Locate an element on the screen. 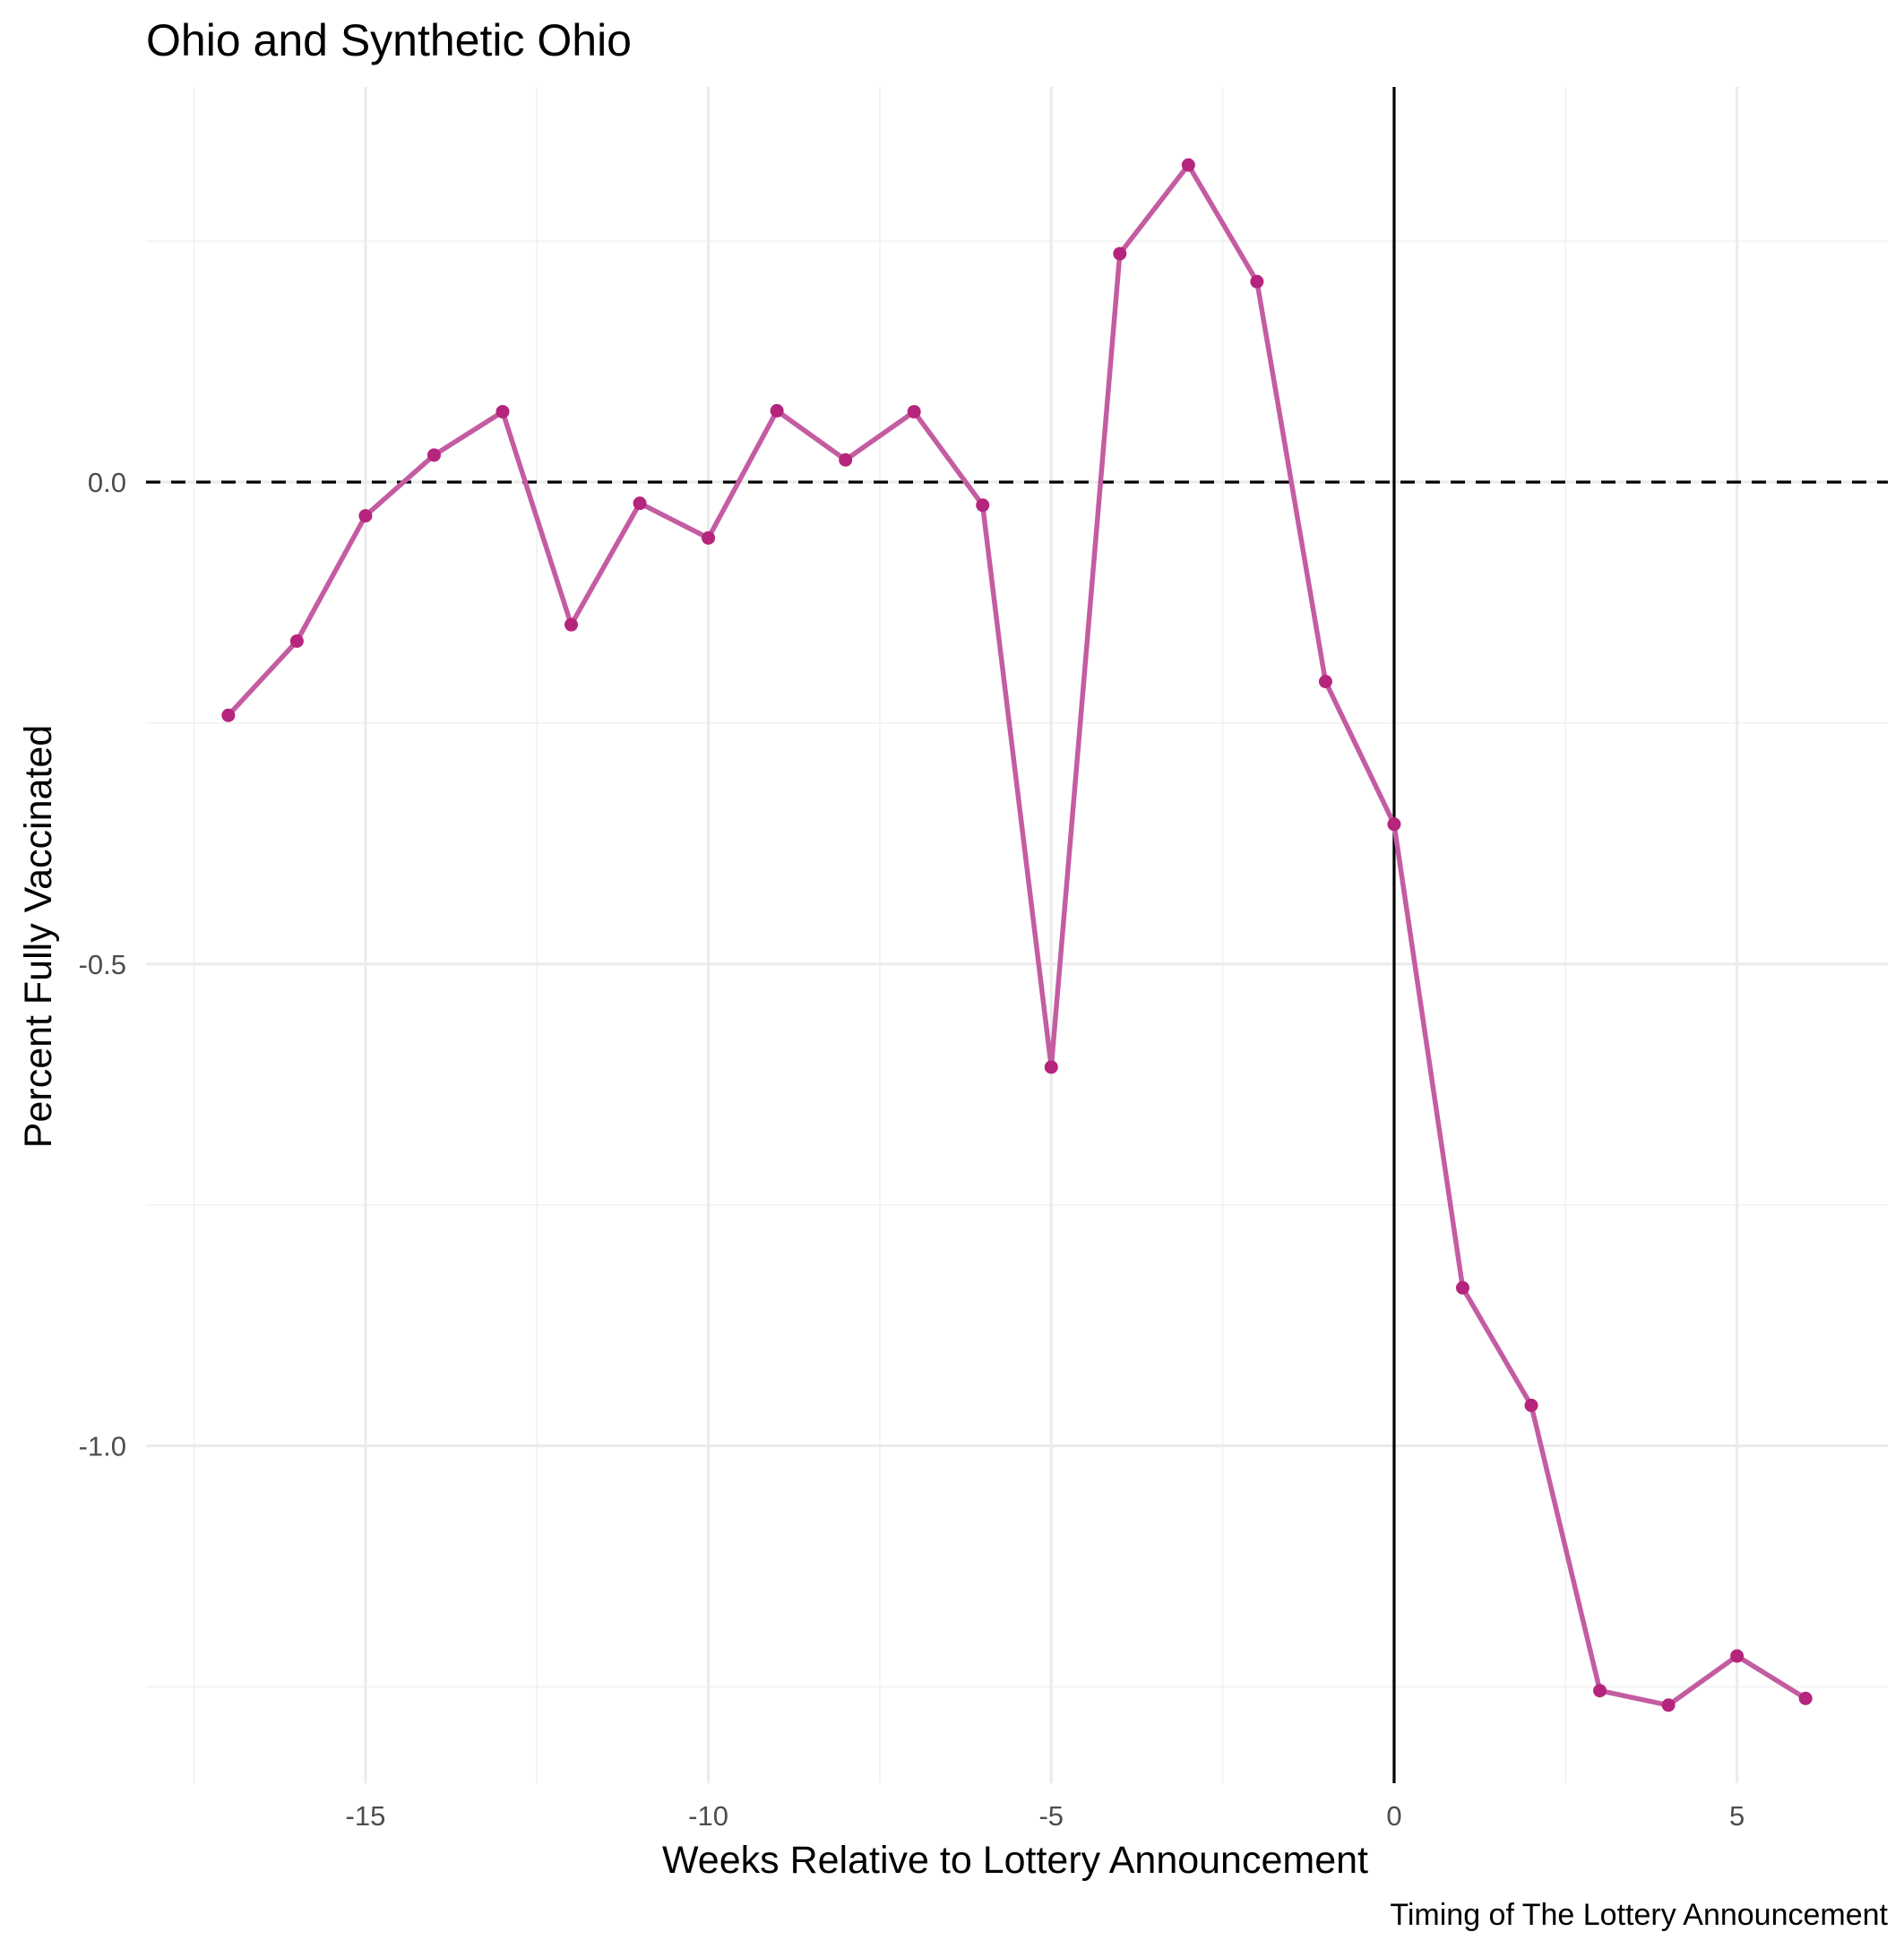  x-tick-label: -15 is located at coordinates (366, 1816).